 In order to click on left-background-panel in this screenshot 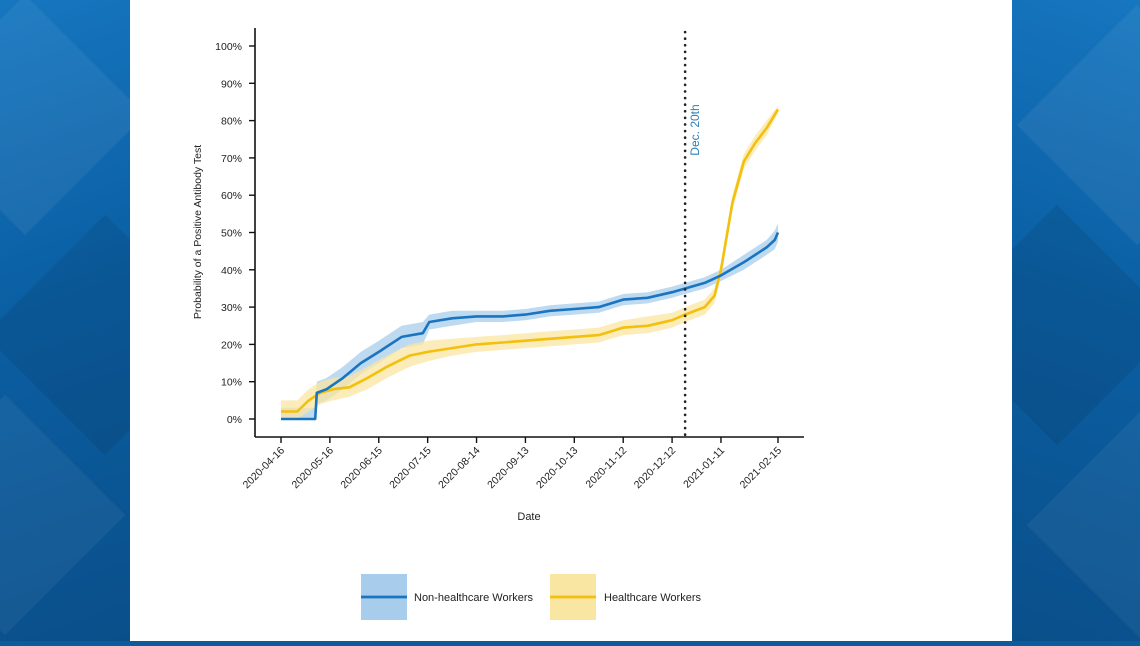, I will do `click(65, 320)`.